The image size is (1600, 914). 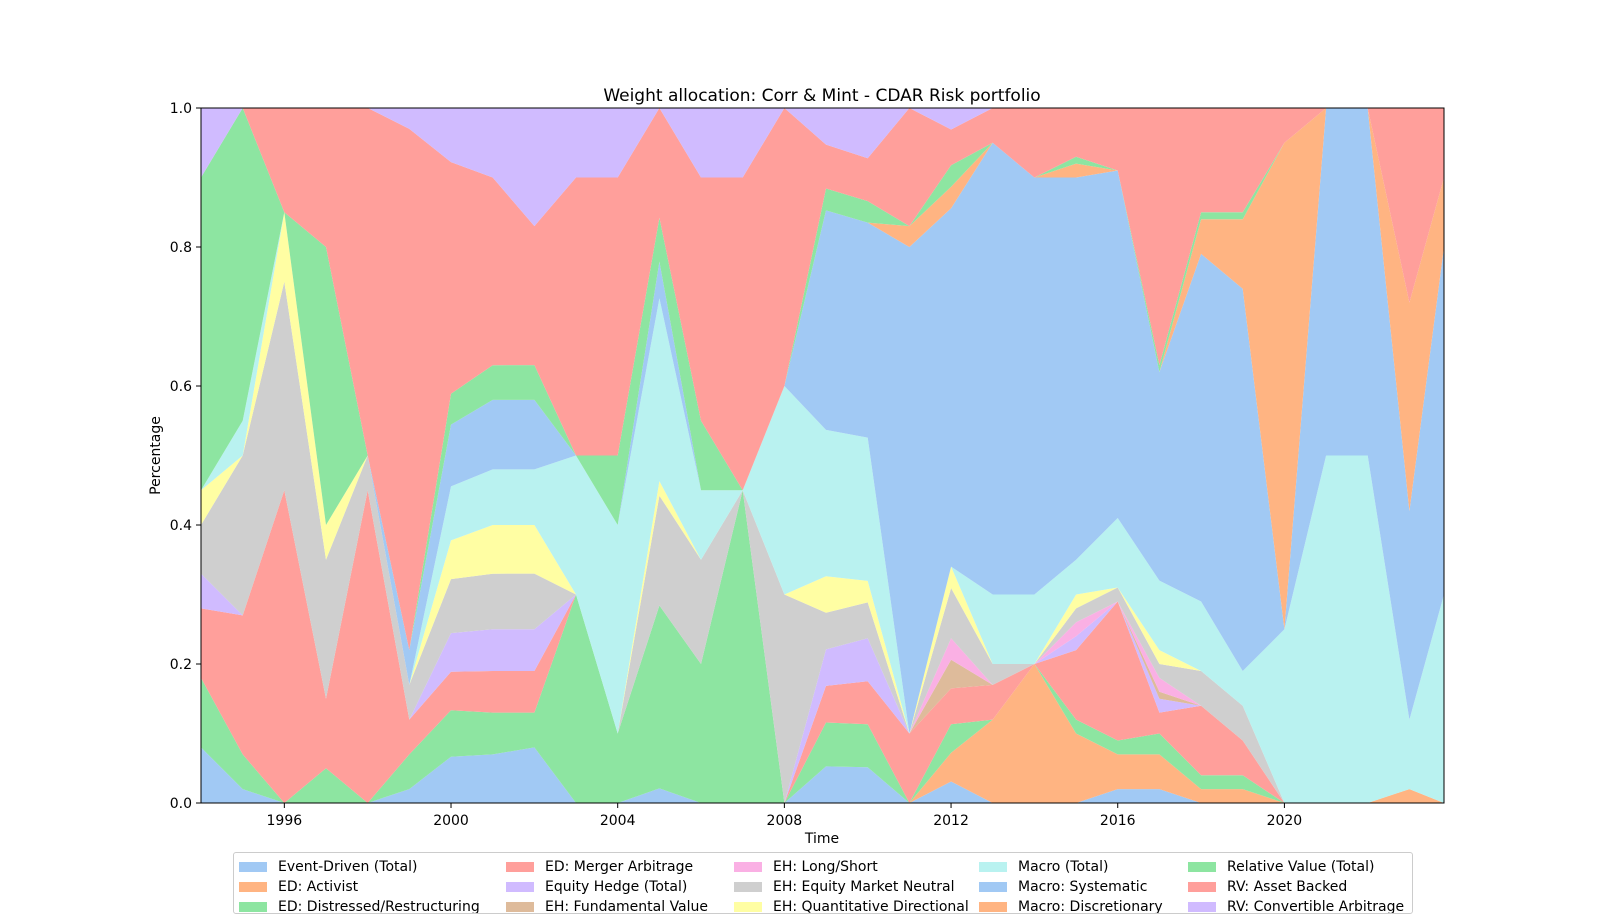 I want to click on legend-label: Relative Value (Total), so click(x=1301, y=867).